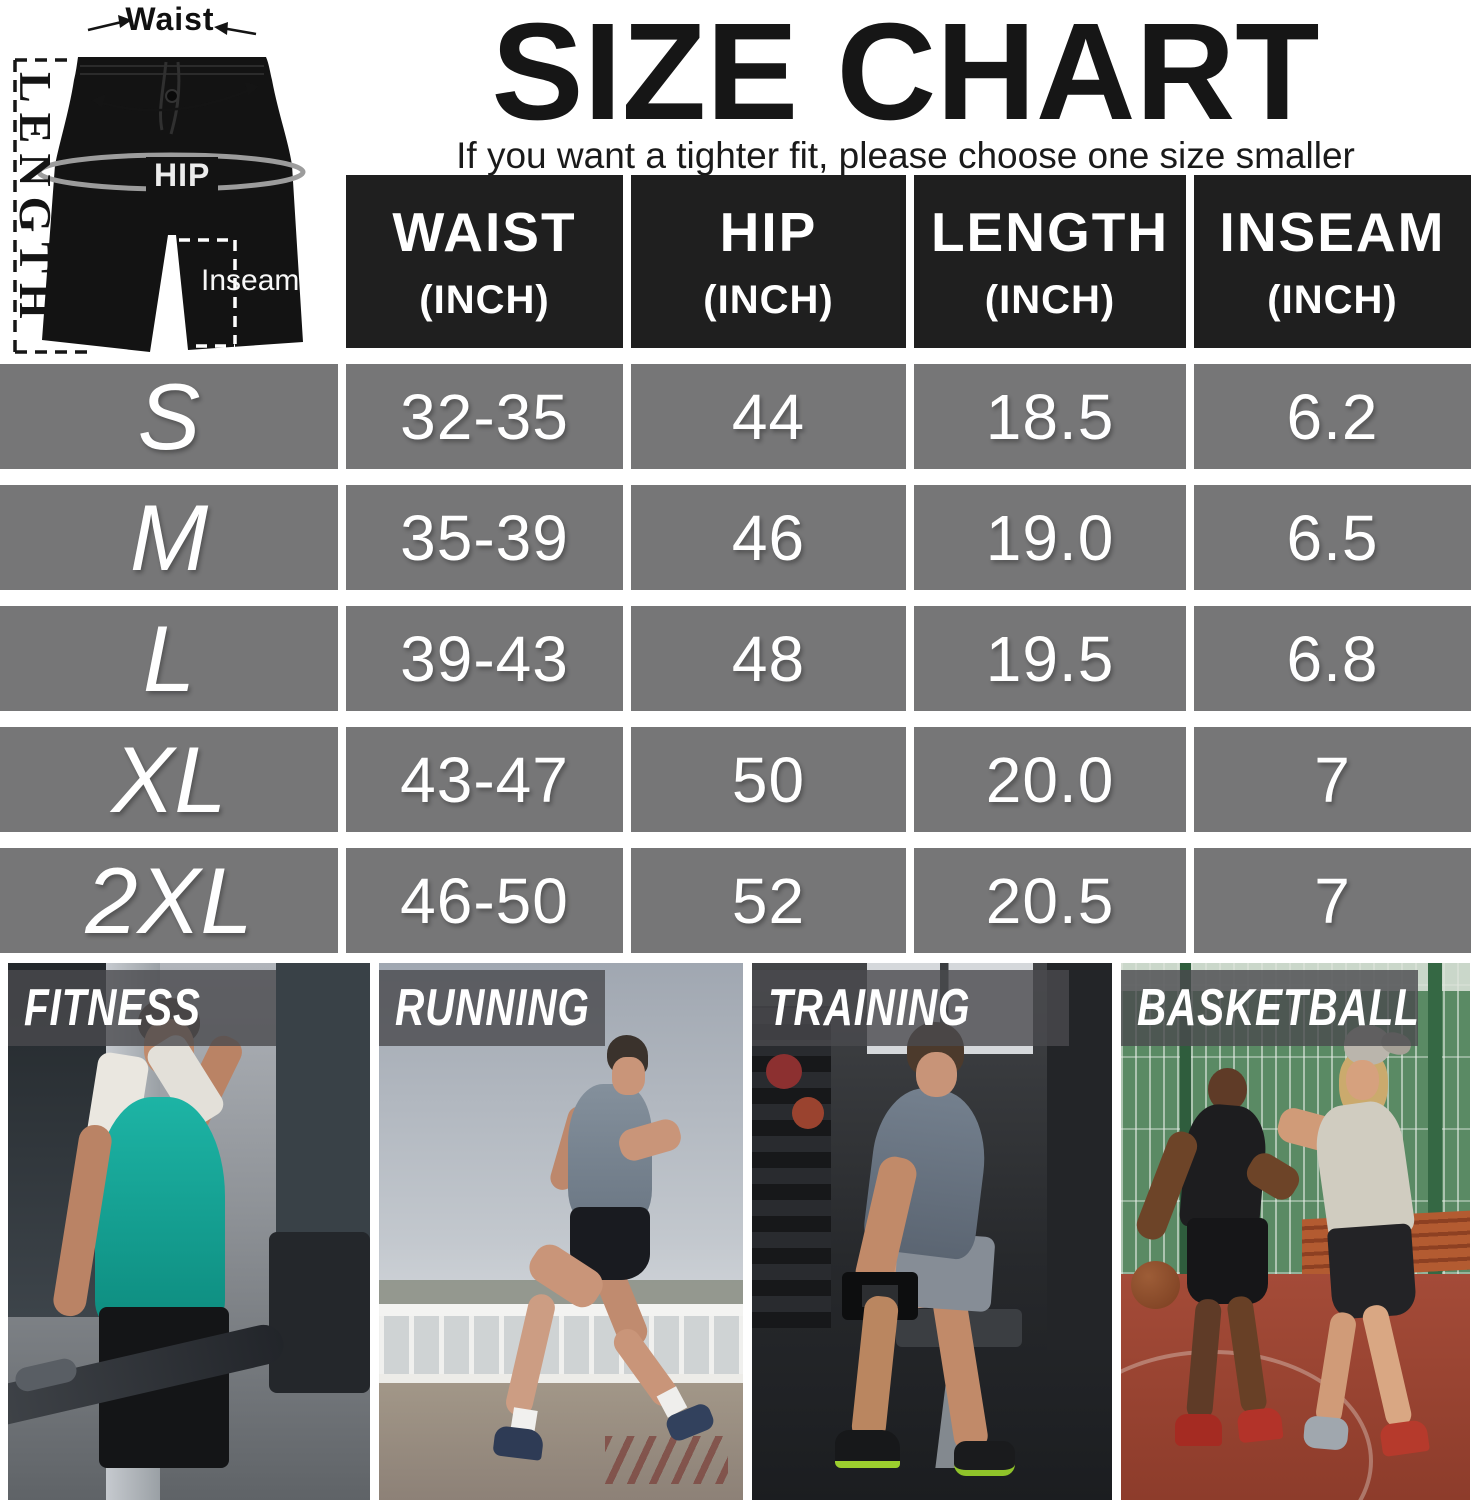  I want to click on cell-value: 6.5, so click(1332, 537).